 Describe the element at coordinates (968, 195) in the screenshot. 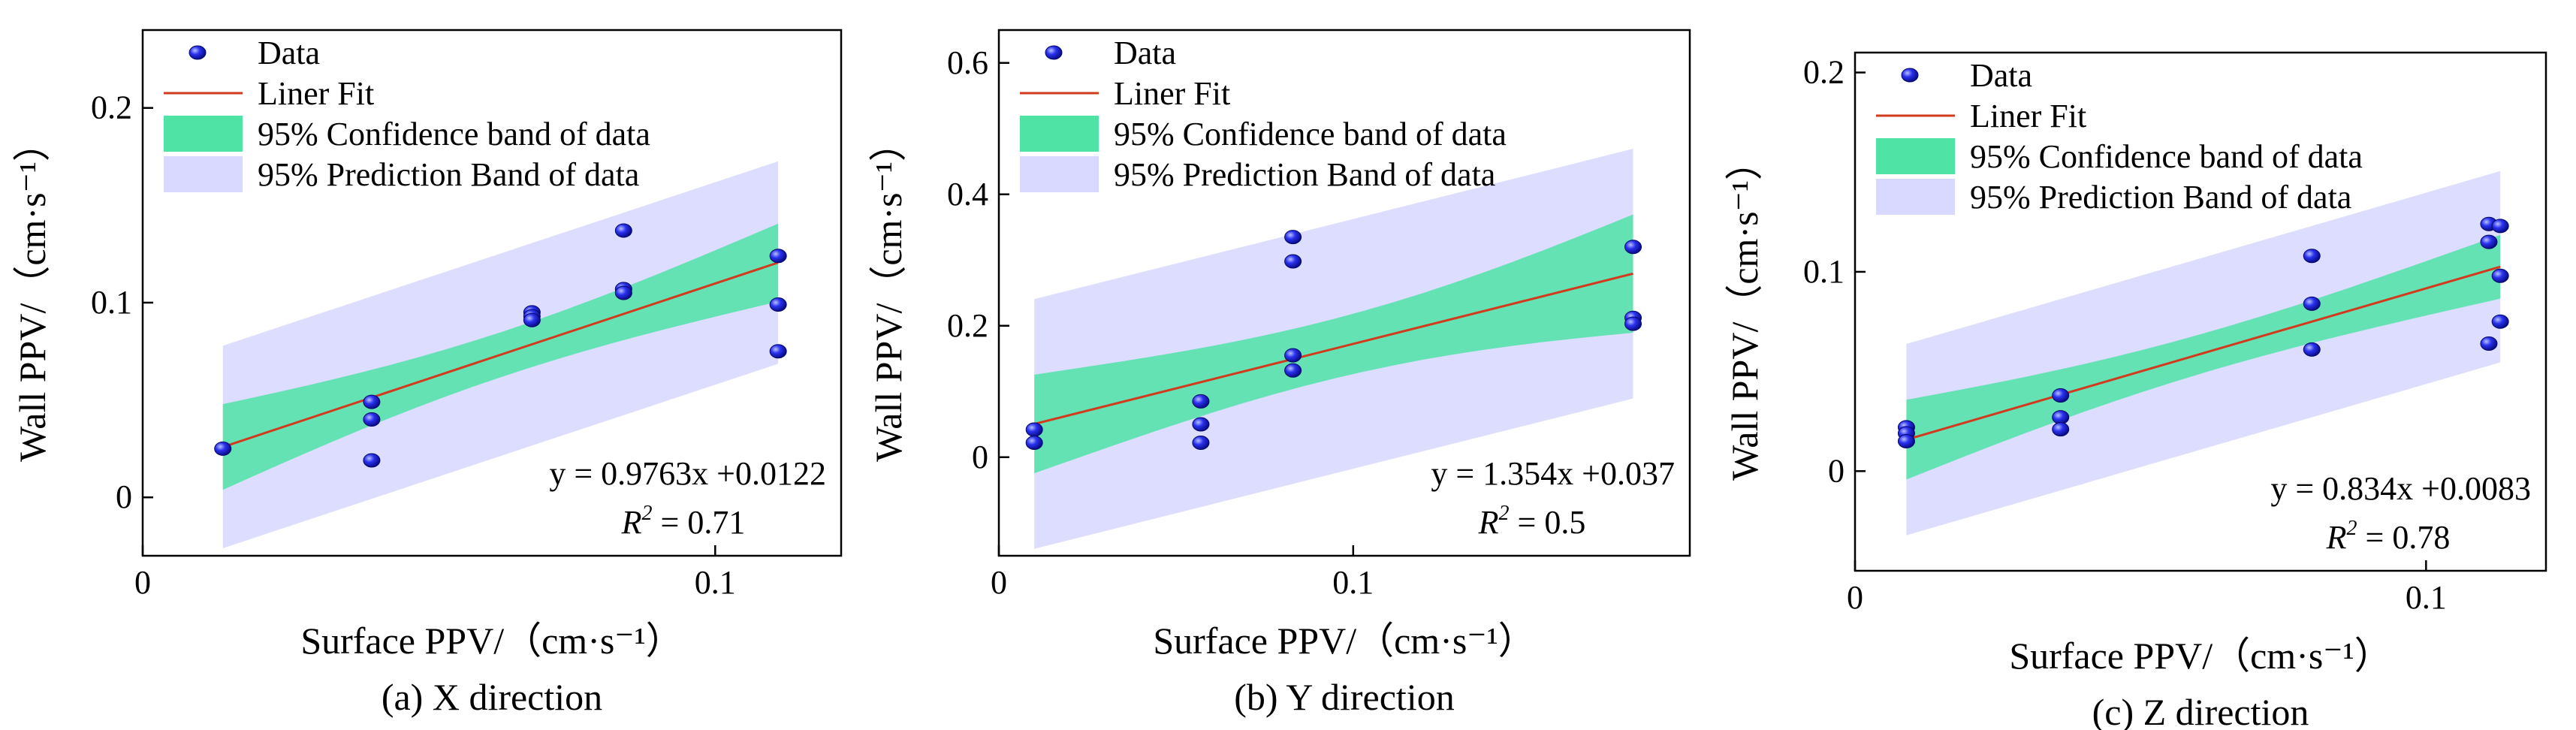

I see `y-tick-label: 0.4` at that location.